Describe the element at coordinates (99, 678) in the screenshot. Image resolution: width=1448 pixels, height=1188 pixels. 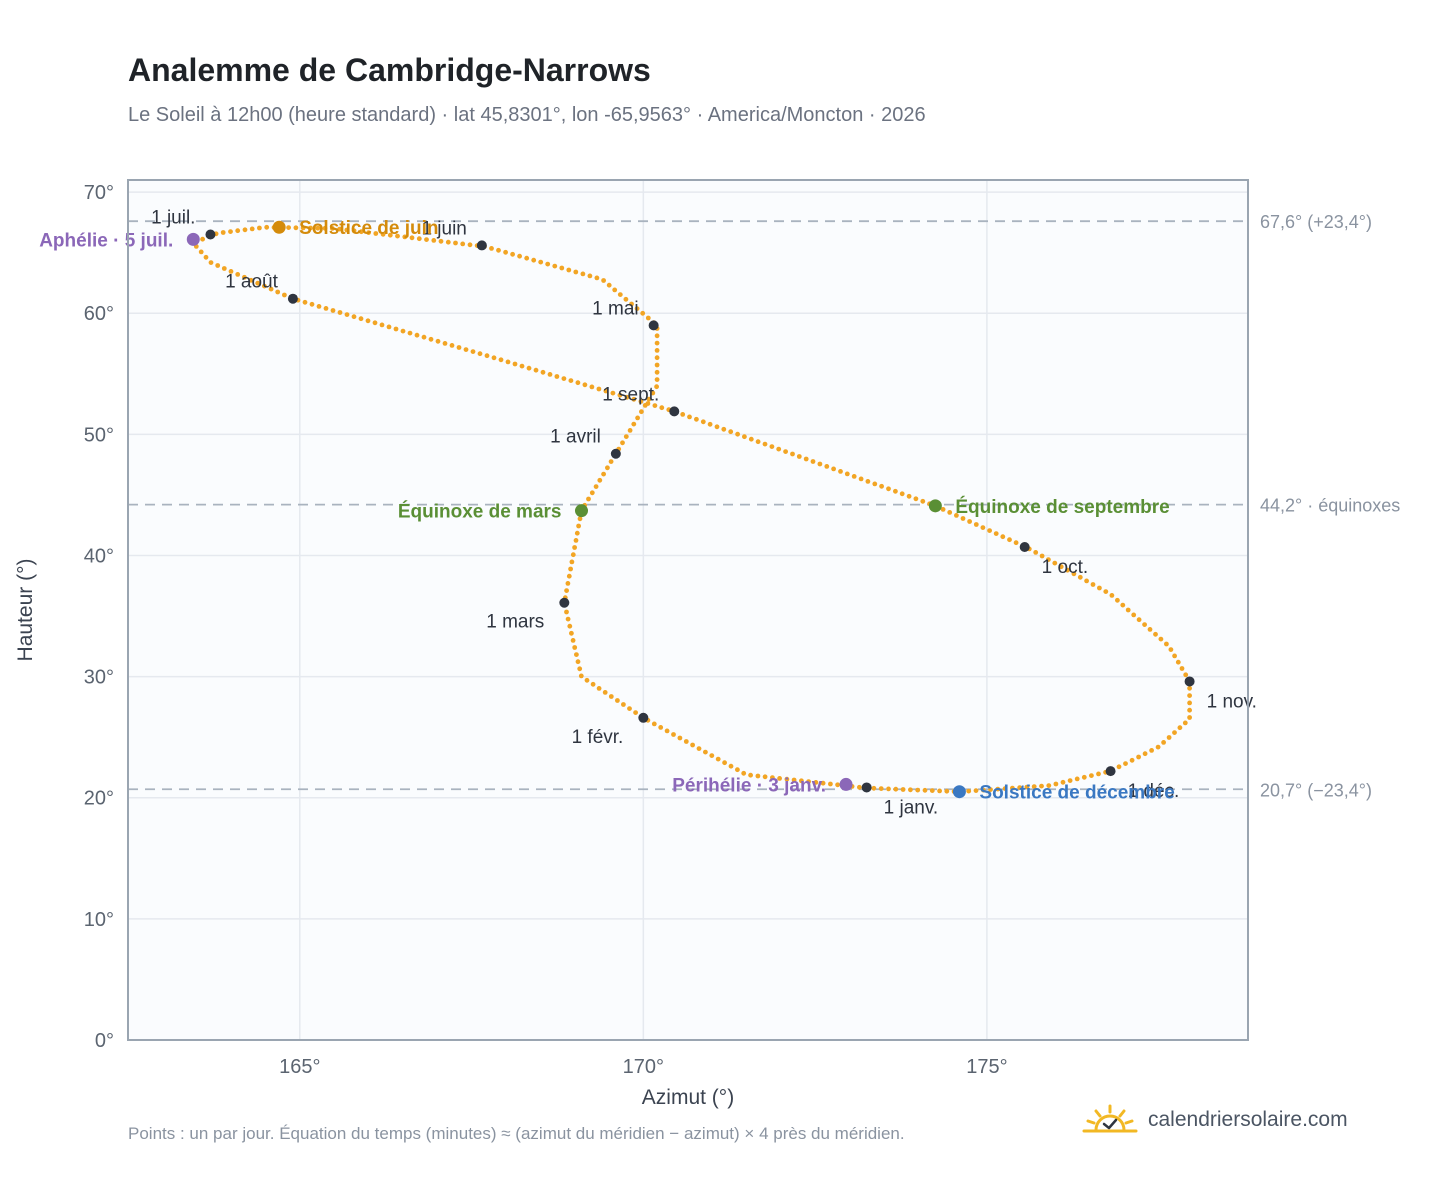
I see `y-tick-label: 30°` at that location.